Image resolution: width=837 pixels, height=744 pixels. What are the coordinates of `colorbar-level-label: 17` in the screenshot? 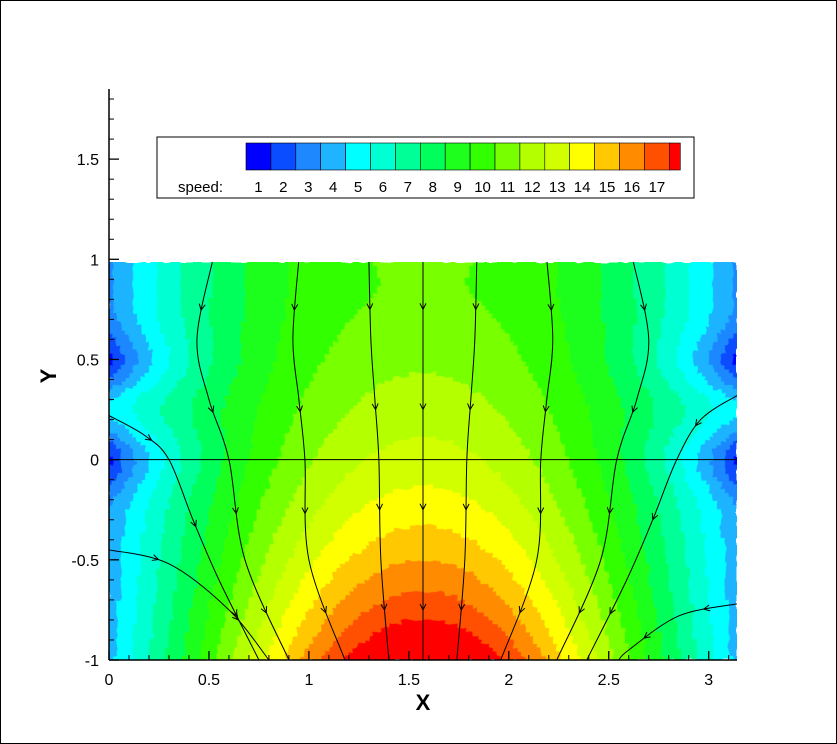 It's located at (657, 187).